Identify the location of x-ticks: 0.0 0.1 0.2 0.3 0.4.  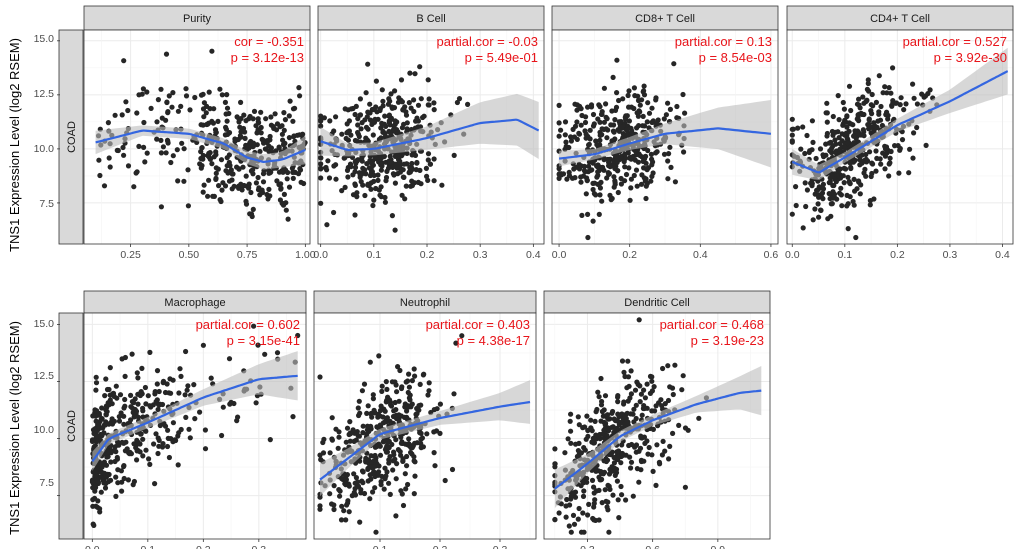
(427, 252).